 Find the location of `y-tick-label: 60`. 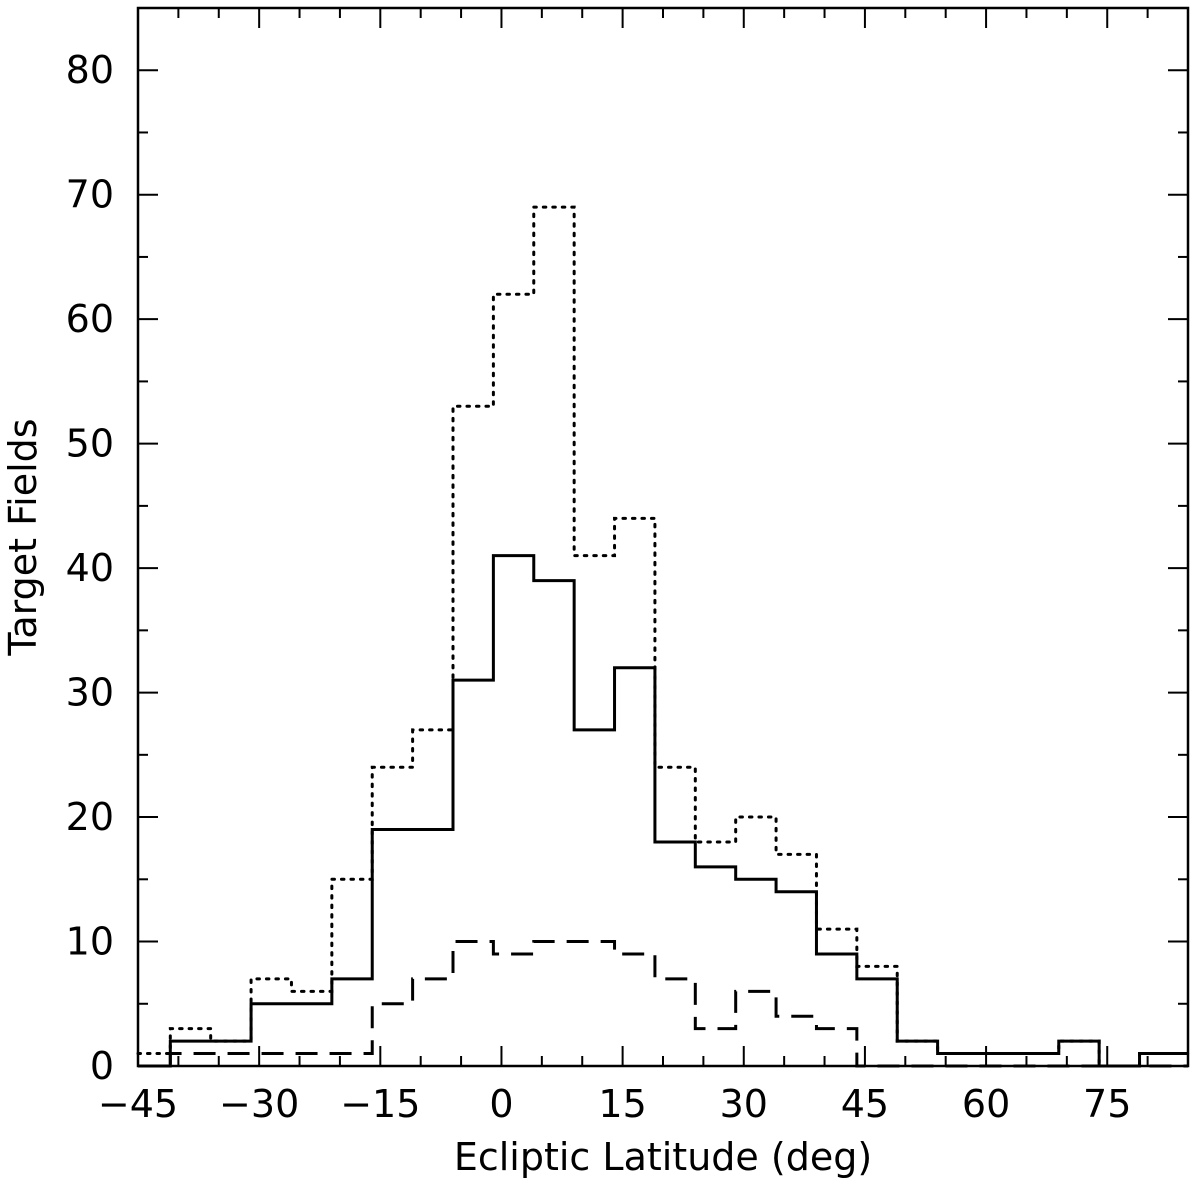

y-tick-label: 60 is located at coordinates (90, 319).